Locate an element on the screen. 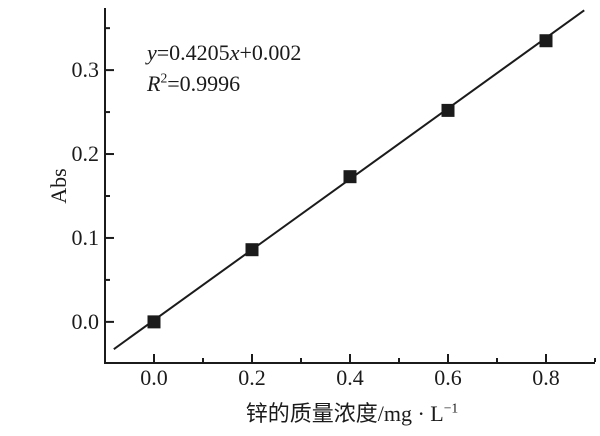 The height and width of the screenshot is (436, 600). x-tick-label: 0.2 is located at coordinates (252, 377).